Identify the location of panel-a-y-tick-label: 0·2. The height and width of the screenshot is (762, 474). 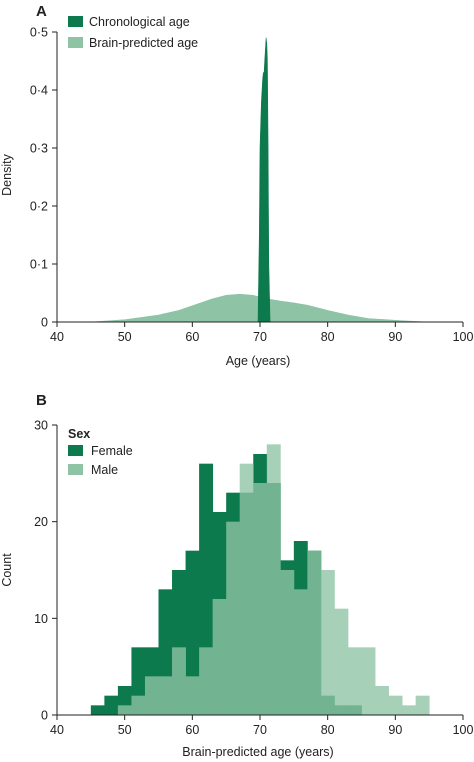
(39, 207).